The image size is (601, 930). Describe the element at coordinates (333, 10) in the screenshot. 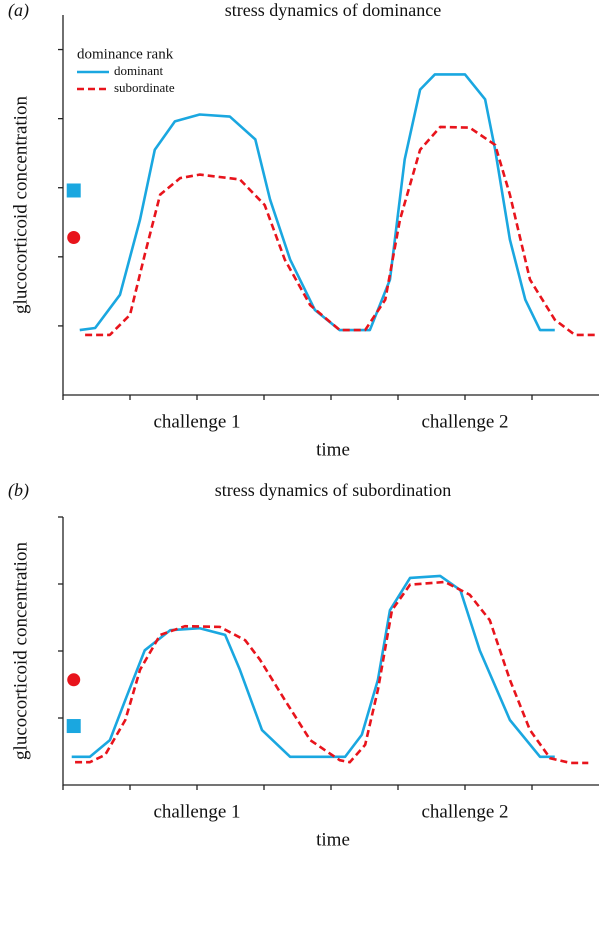

I see `chart-title: stress dynamics of dominance` at that location.